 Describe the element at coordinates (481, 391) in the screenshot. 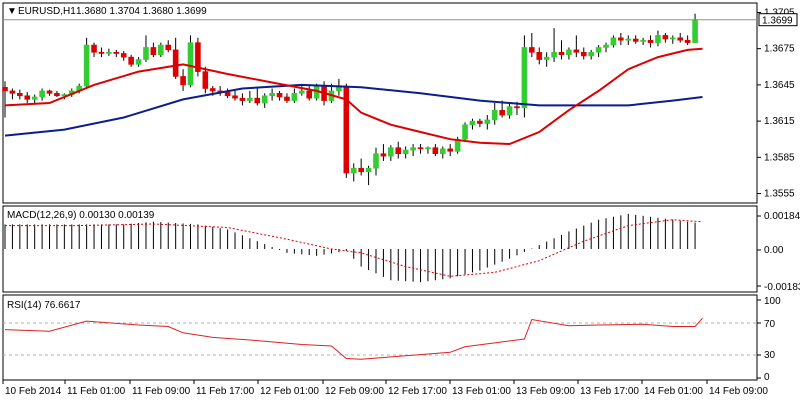

I see `time-tick-label: 13 Feb 01:00` at that location.